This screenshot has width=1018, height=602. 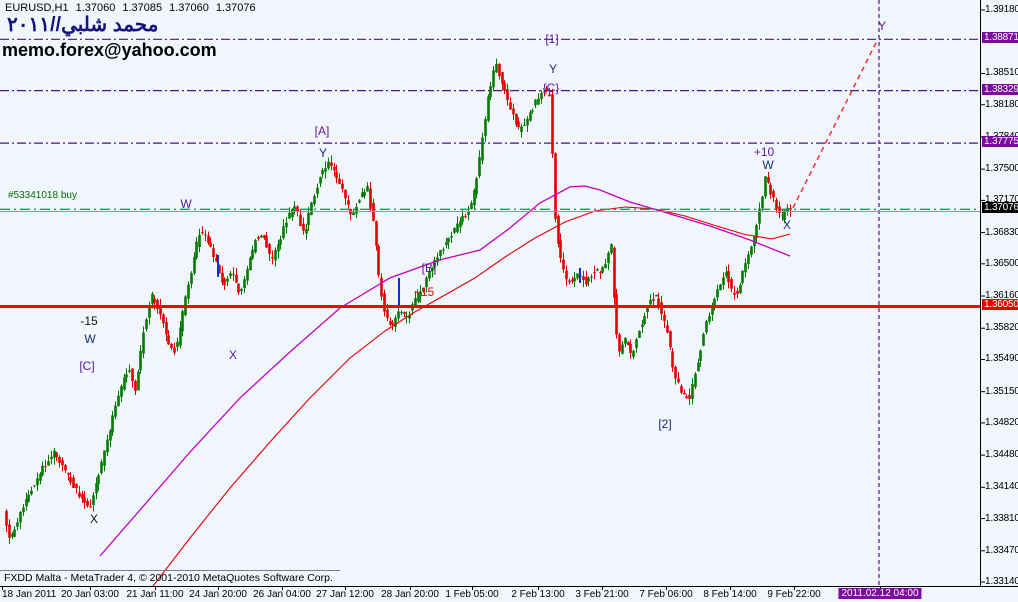 What do you see at coordinates (429, 268) in the screenshot?
I see `wave-label-B: [B]` at bounding box center [429, 268].